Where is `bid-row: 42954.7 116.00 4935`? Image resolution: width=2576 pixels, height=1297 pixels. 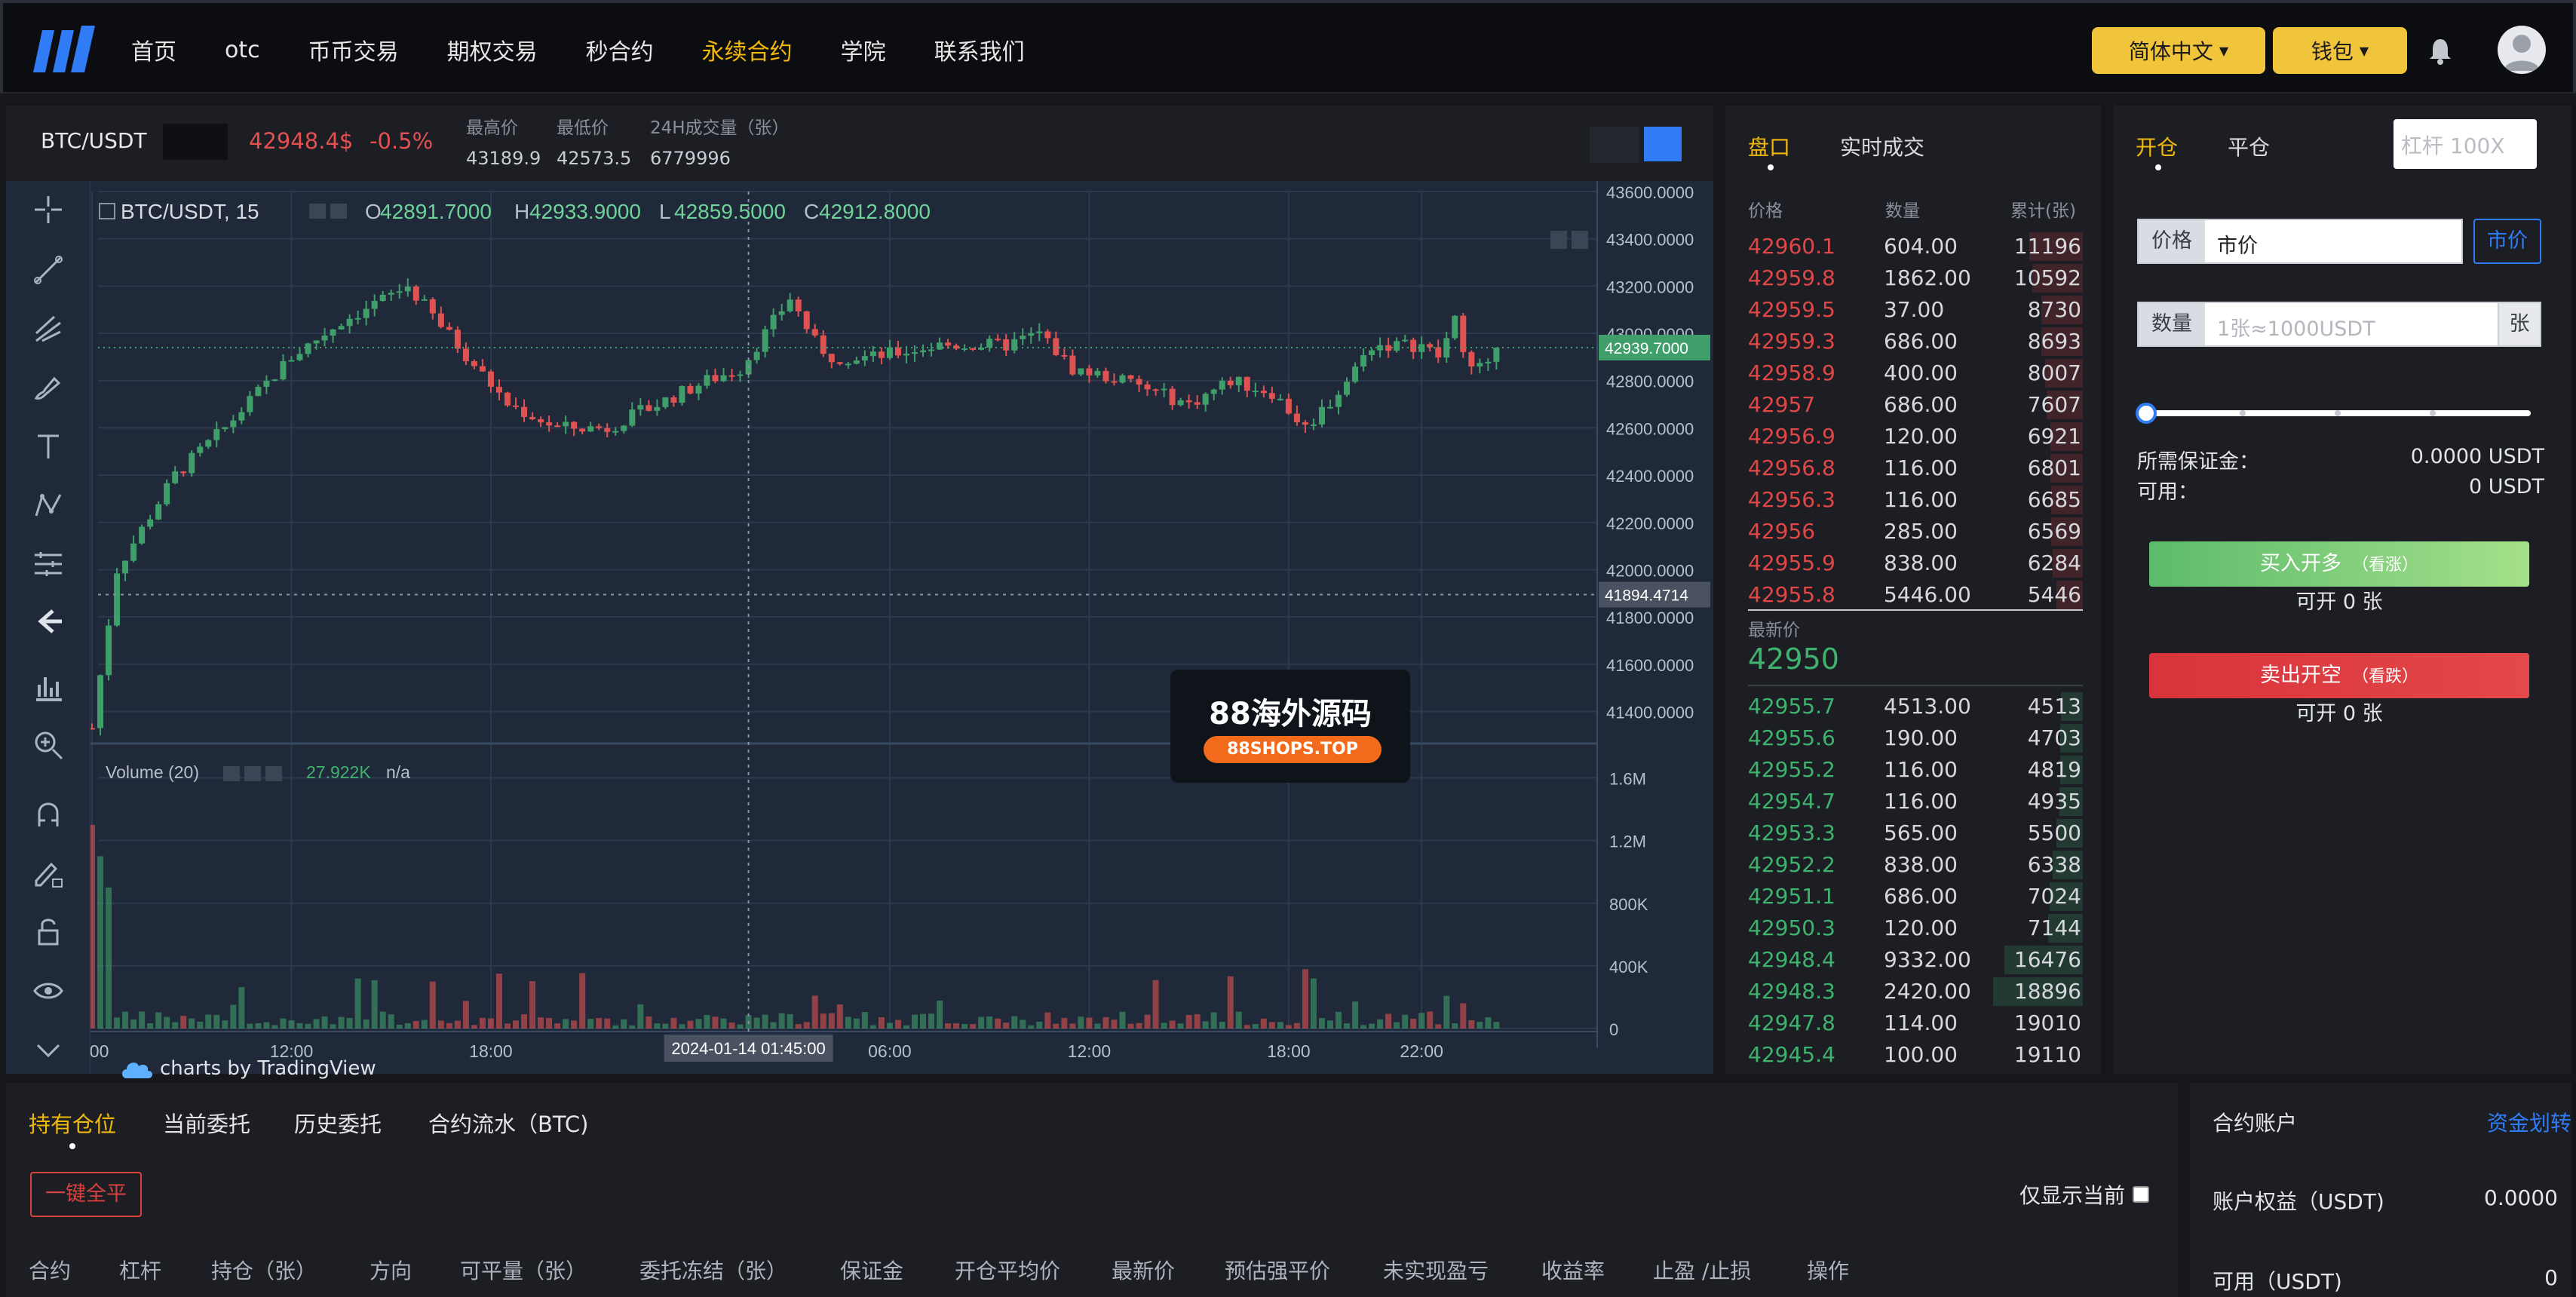
bid-row: 42954.7 116.00 4935 is located at coordinates (1915, 801).